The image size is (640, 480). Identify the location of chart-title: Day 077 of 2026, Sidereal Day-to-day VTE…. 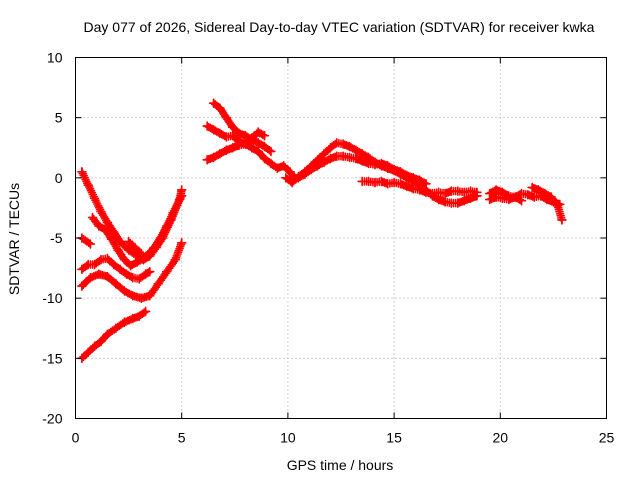
(339, 27).